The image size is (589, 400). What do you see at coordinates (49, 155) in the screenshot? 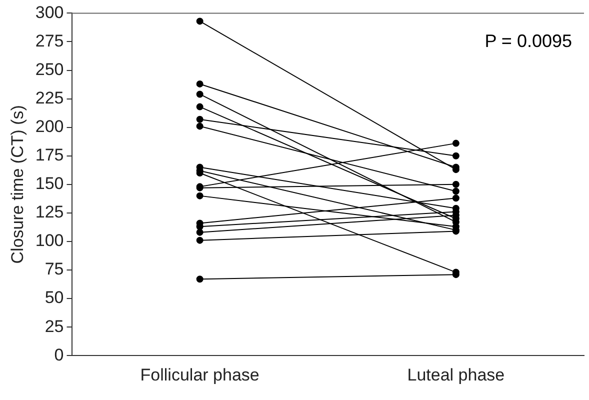
I see `y-tick-label: 175` at bounding box center [49, 155].